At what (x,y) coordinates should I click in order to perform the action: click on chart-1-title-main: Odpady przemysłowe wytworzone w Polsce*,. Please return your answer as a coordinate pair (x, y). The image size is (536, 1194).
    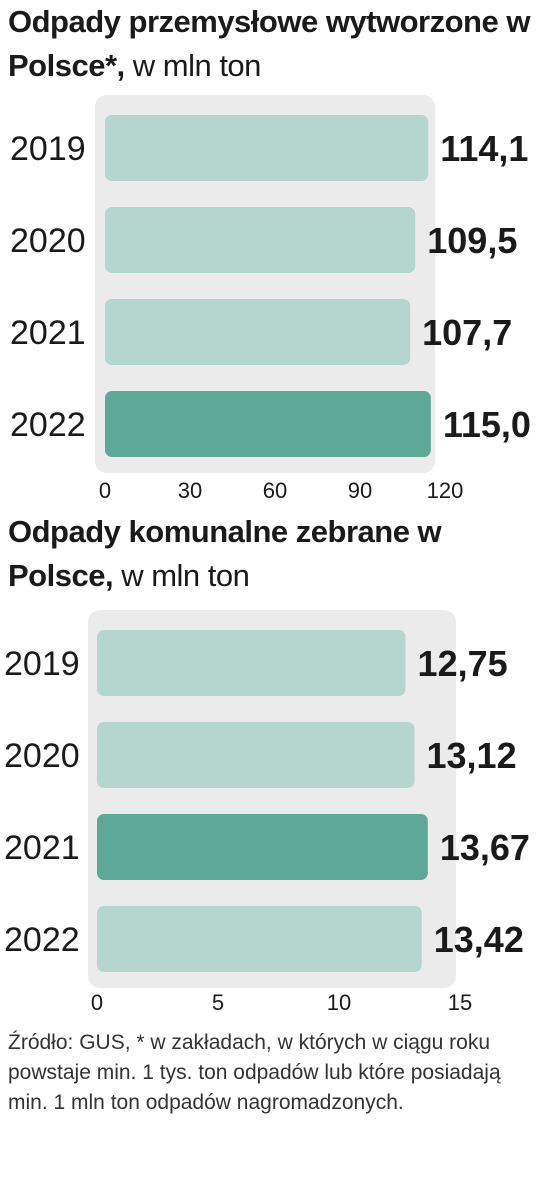
    Looking at the image, I should click on (269, 43).